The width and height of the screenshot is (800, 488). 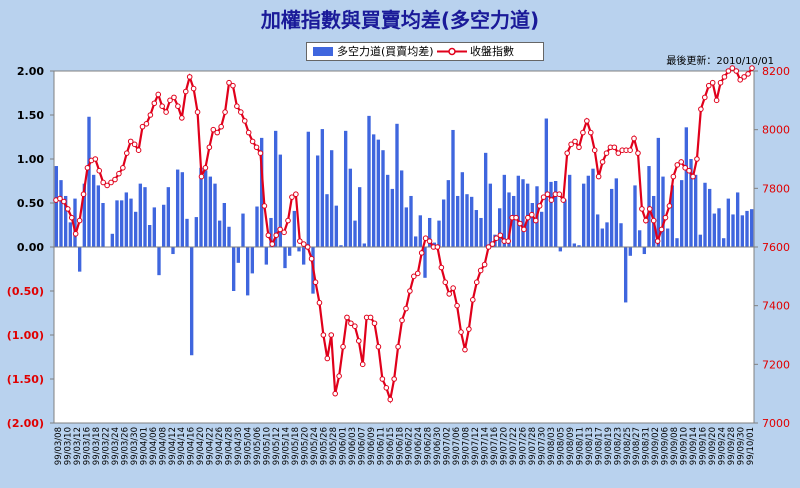 I want to click on x-tick-label: 99/07/08, so click(x=467, y=446).